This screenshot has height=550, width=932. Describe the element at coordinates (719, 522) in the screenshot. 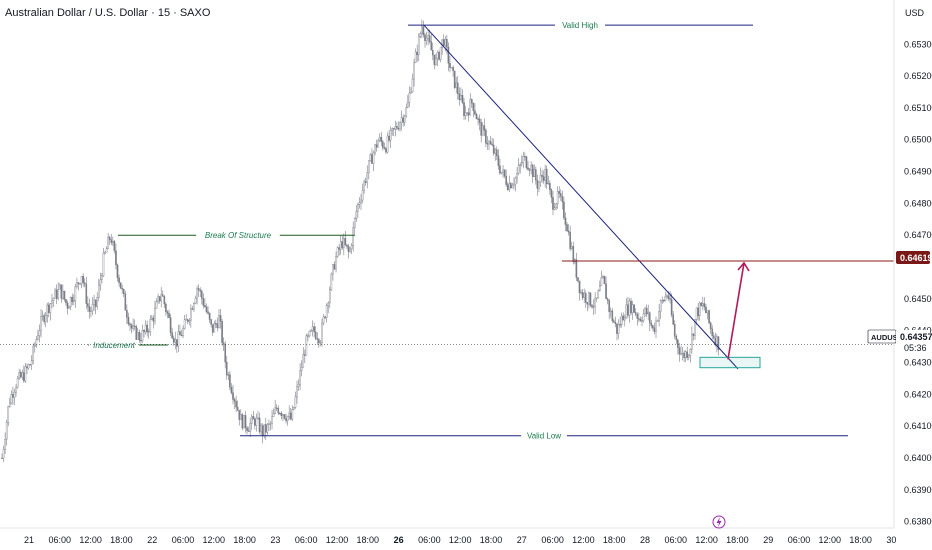

I see `lightning-icon` at that location.